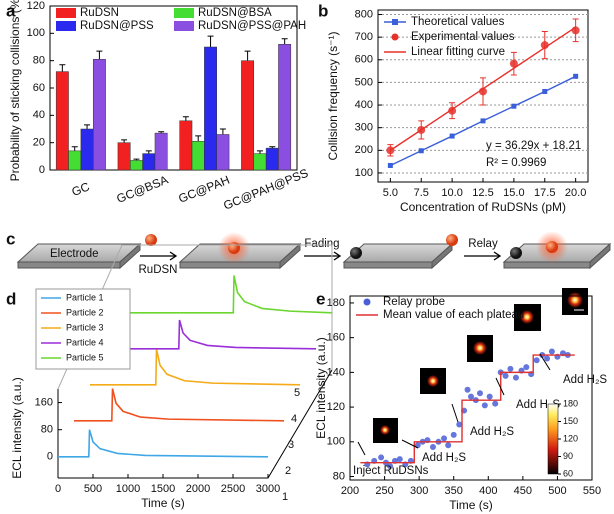  Describe the element at coordinates (453, 315) in the screenshot. I see `legend-label: Mean value of each plateau` at that location.